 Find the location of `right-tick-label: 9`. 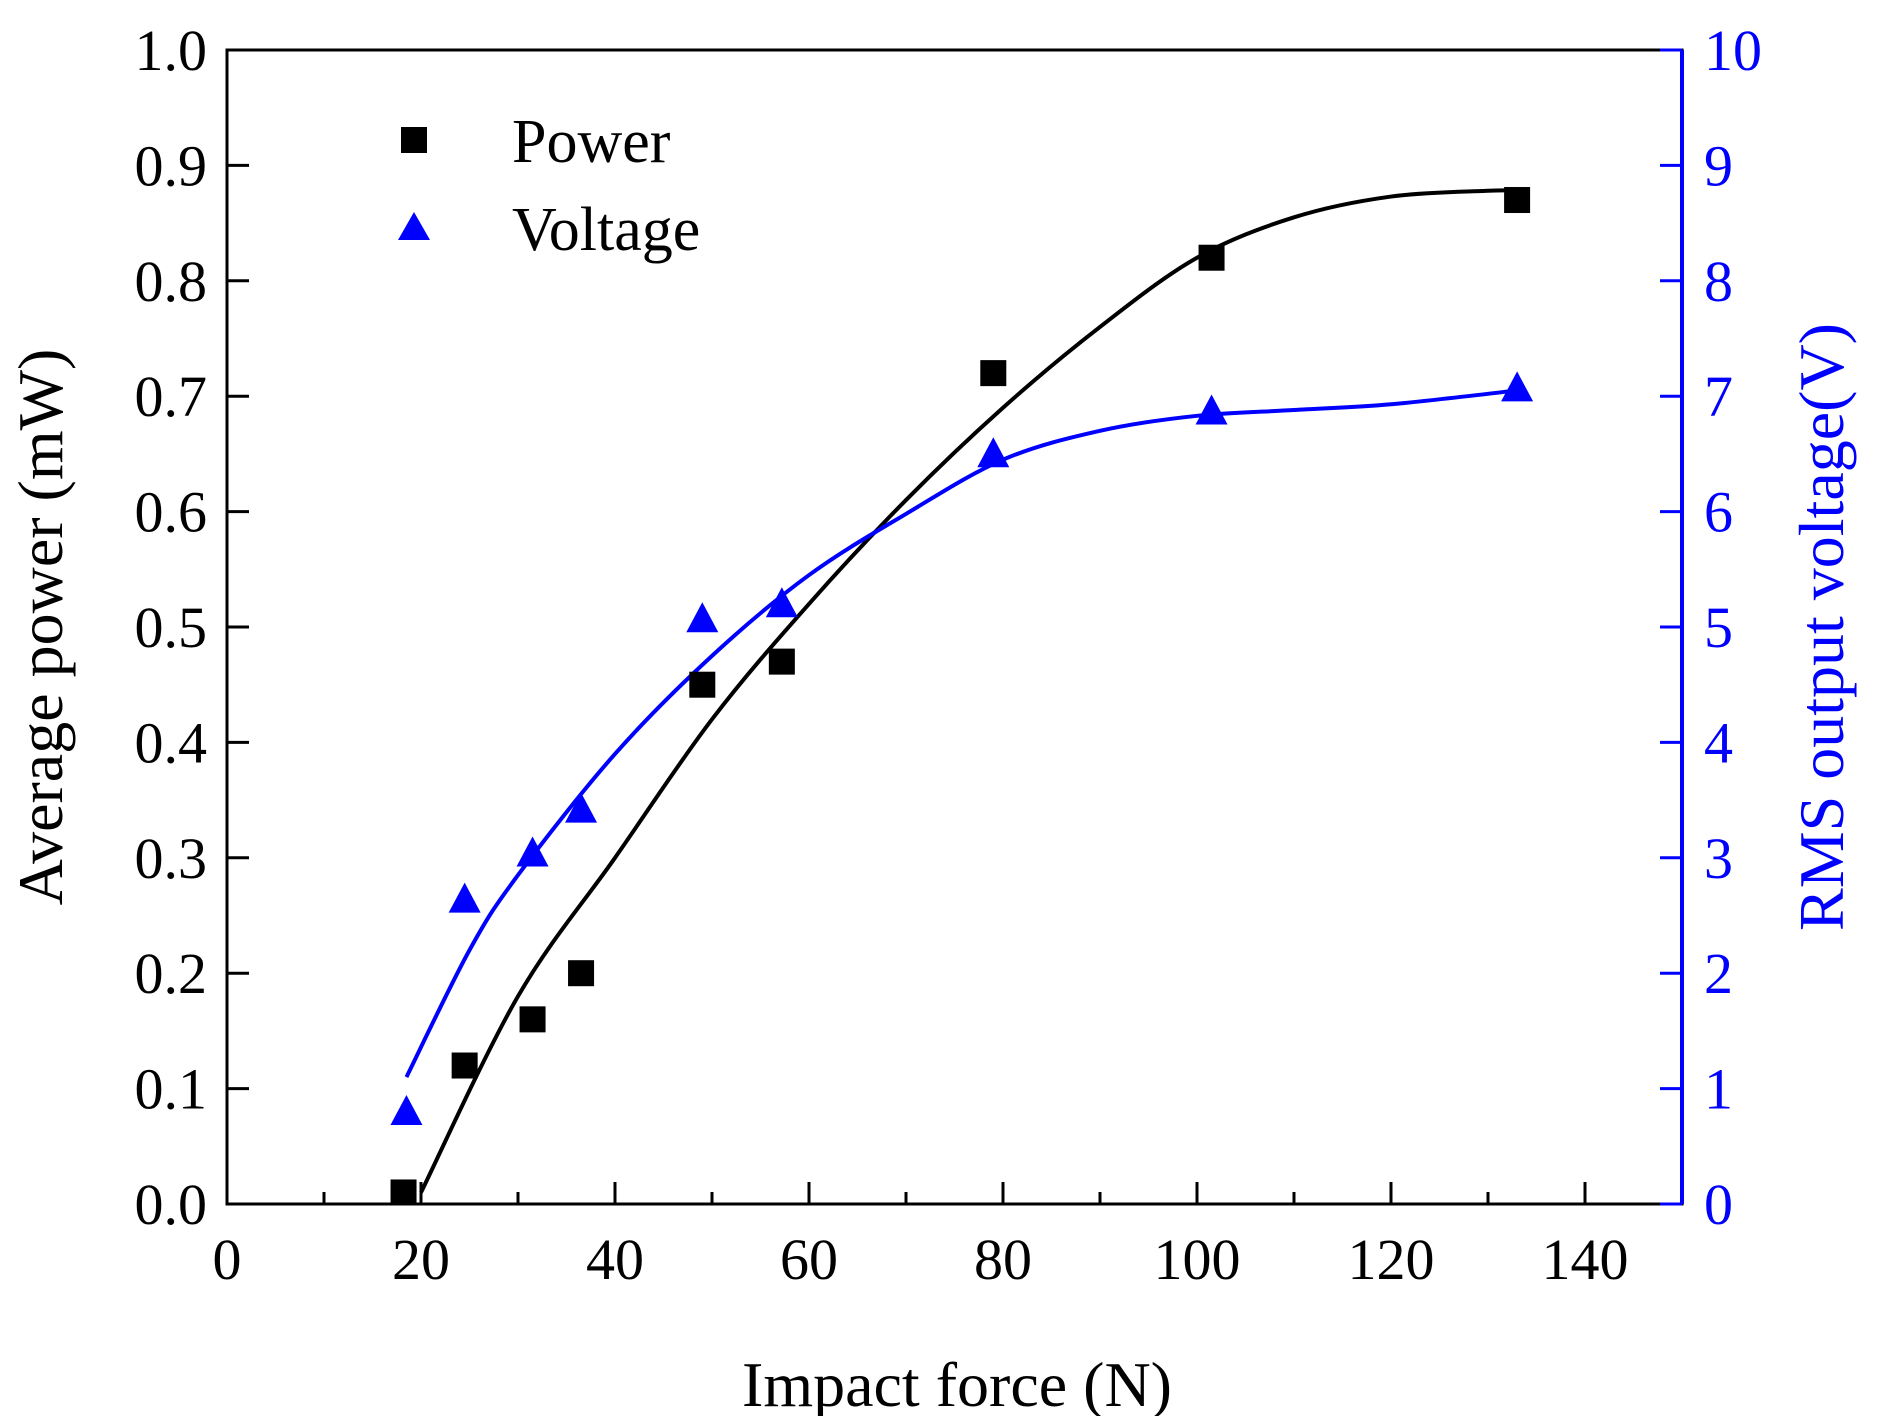

right-tick-label: 9 is located at coordinates (1718, 165).